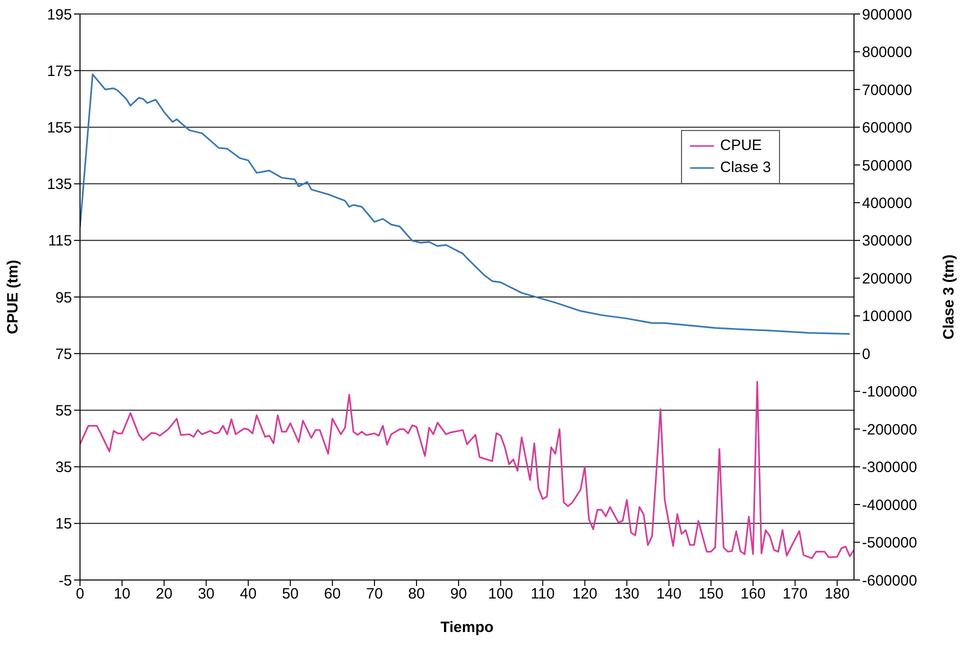  I want to click on y-axis-title: CPUE (tm), so click(13, 297).